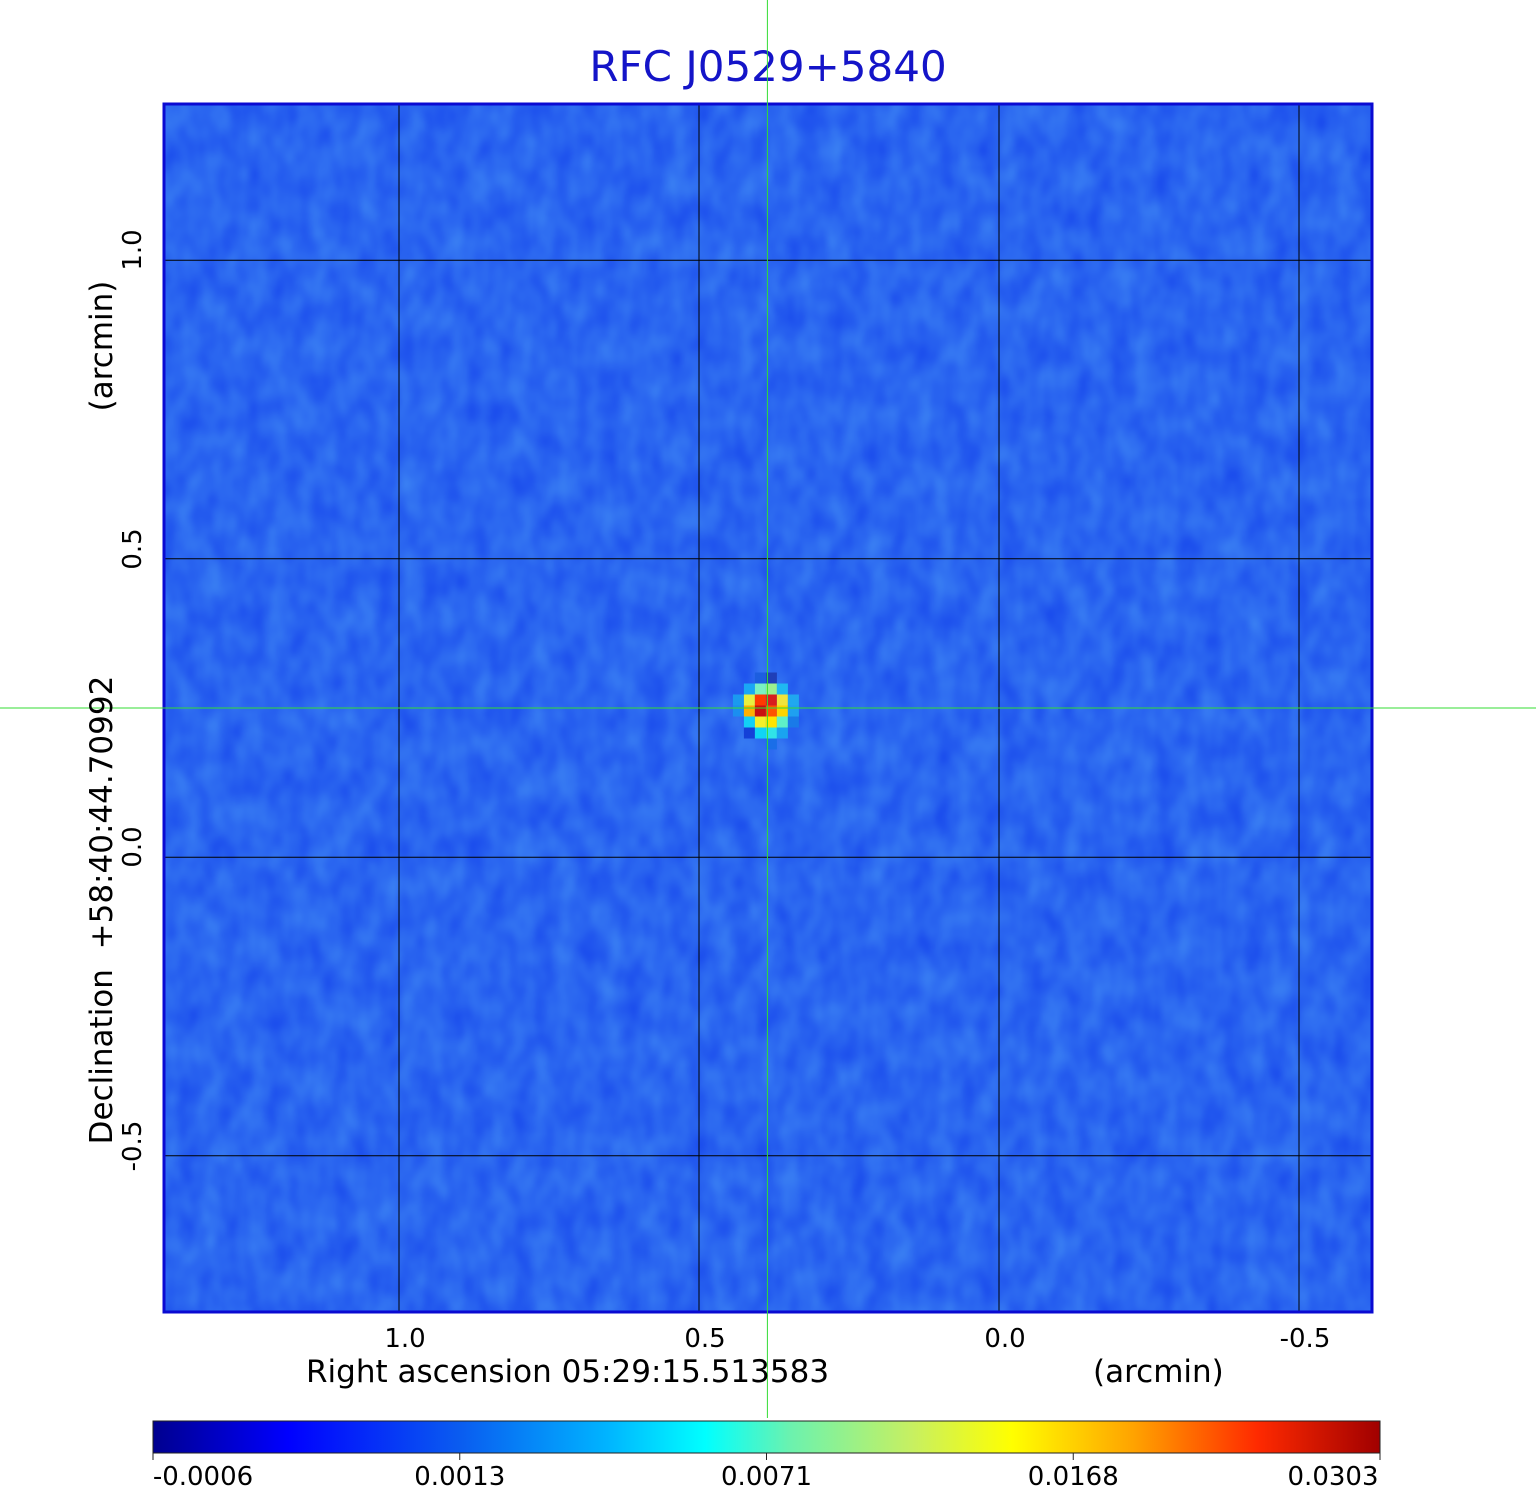 The height and width of the screenshot is (1511, 1536). Describe the element at coordinates (766, 1437) in the screenshot. I see `colorbar` at that location.